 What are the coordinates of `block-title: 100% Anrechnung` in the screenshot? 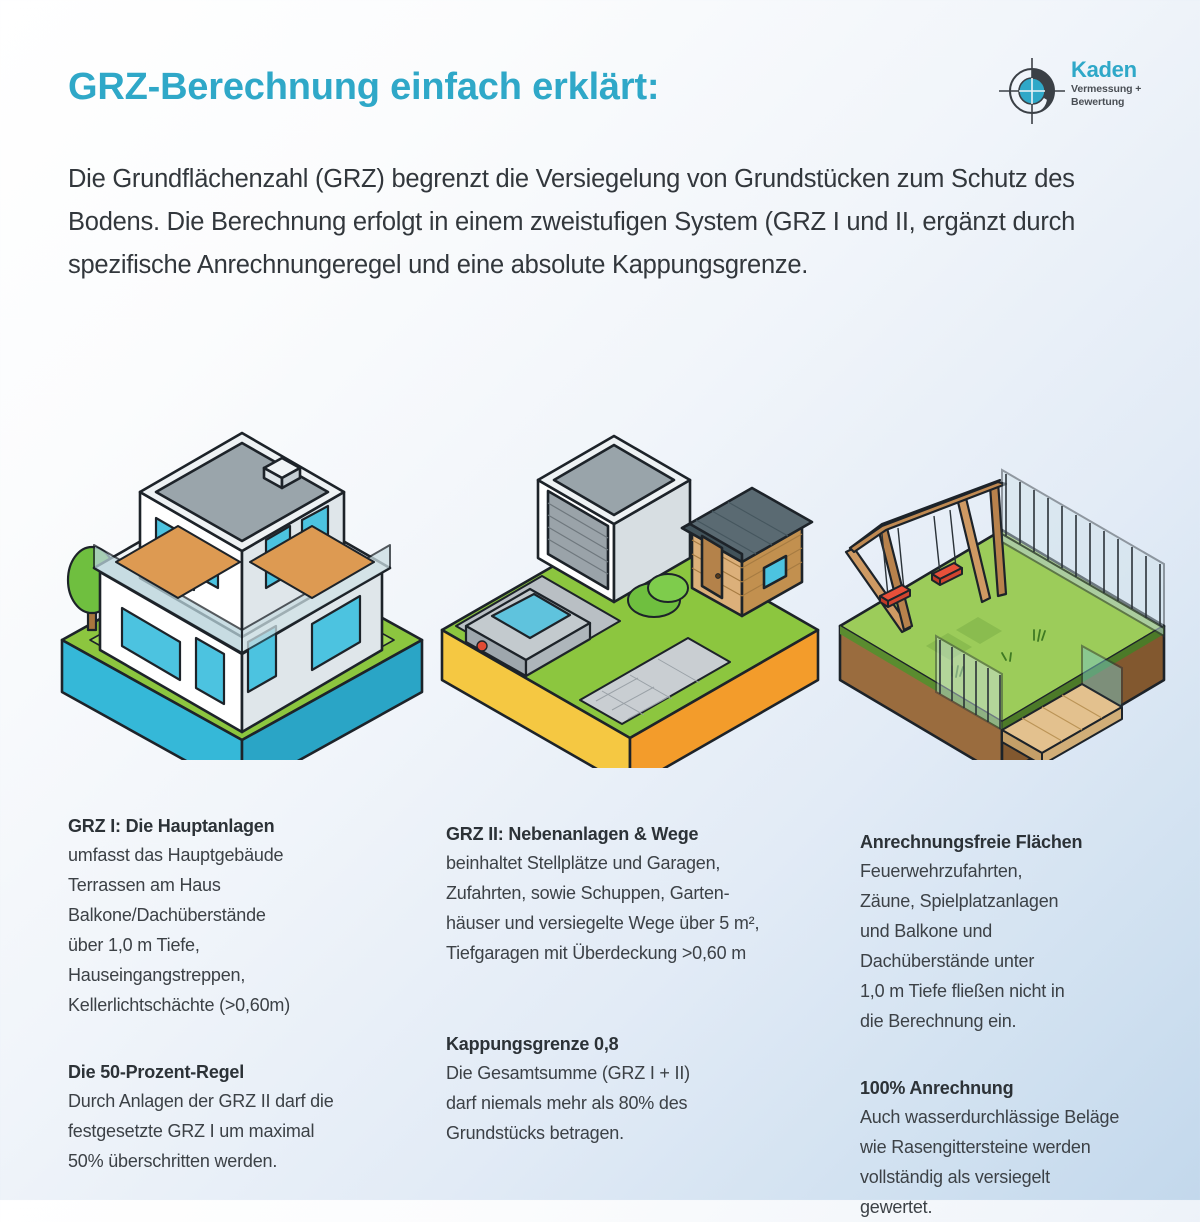 It's located at (937, 1088).